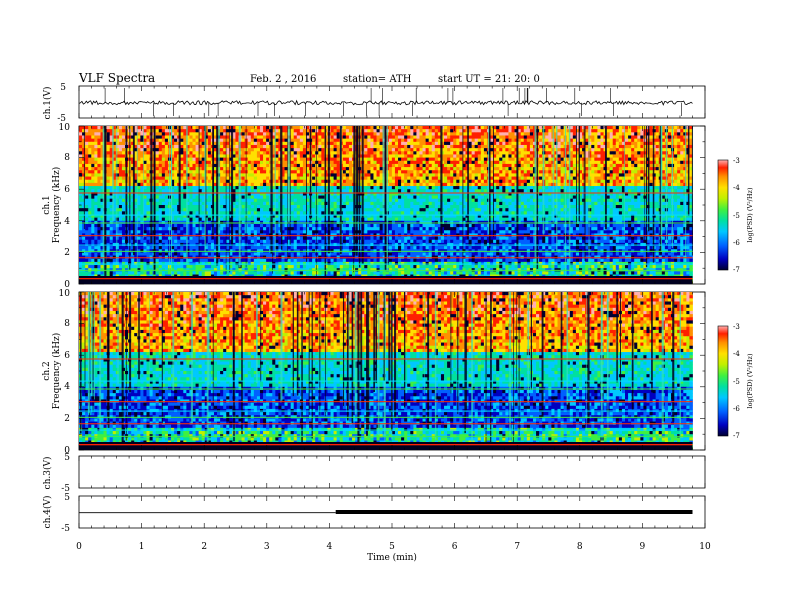 The width and height of the screenshot is (792, 612). Describe the element at coordinates (47, 370) in the screenshot. I see `ch2-channel-label: ch.2` at that location.